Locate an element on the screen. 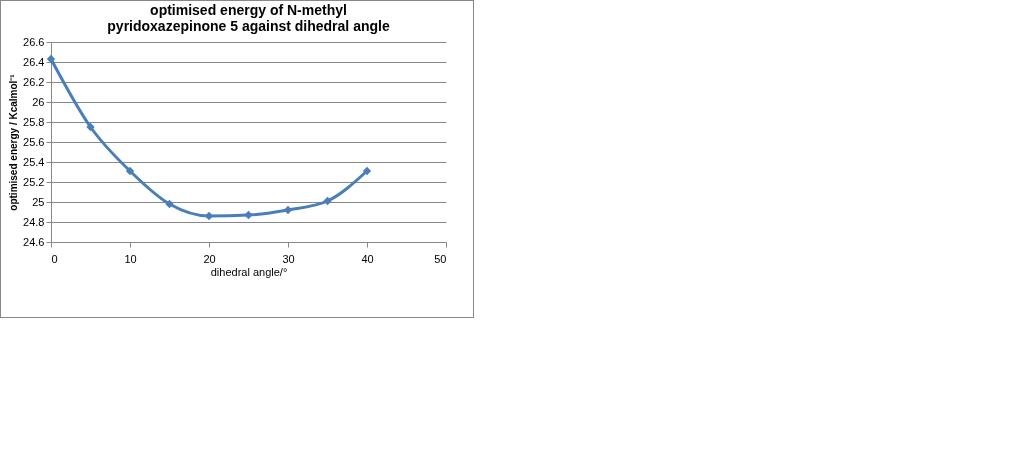 The image size is (1019, 462). y-tick-label: 24.6 is located at coordinates (34, 241).